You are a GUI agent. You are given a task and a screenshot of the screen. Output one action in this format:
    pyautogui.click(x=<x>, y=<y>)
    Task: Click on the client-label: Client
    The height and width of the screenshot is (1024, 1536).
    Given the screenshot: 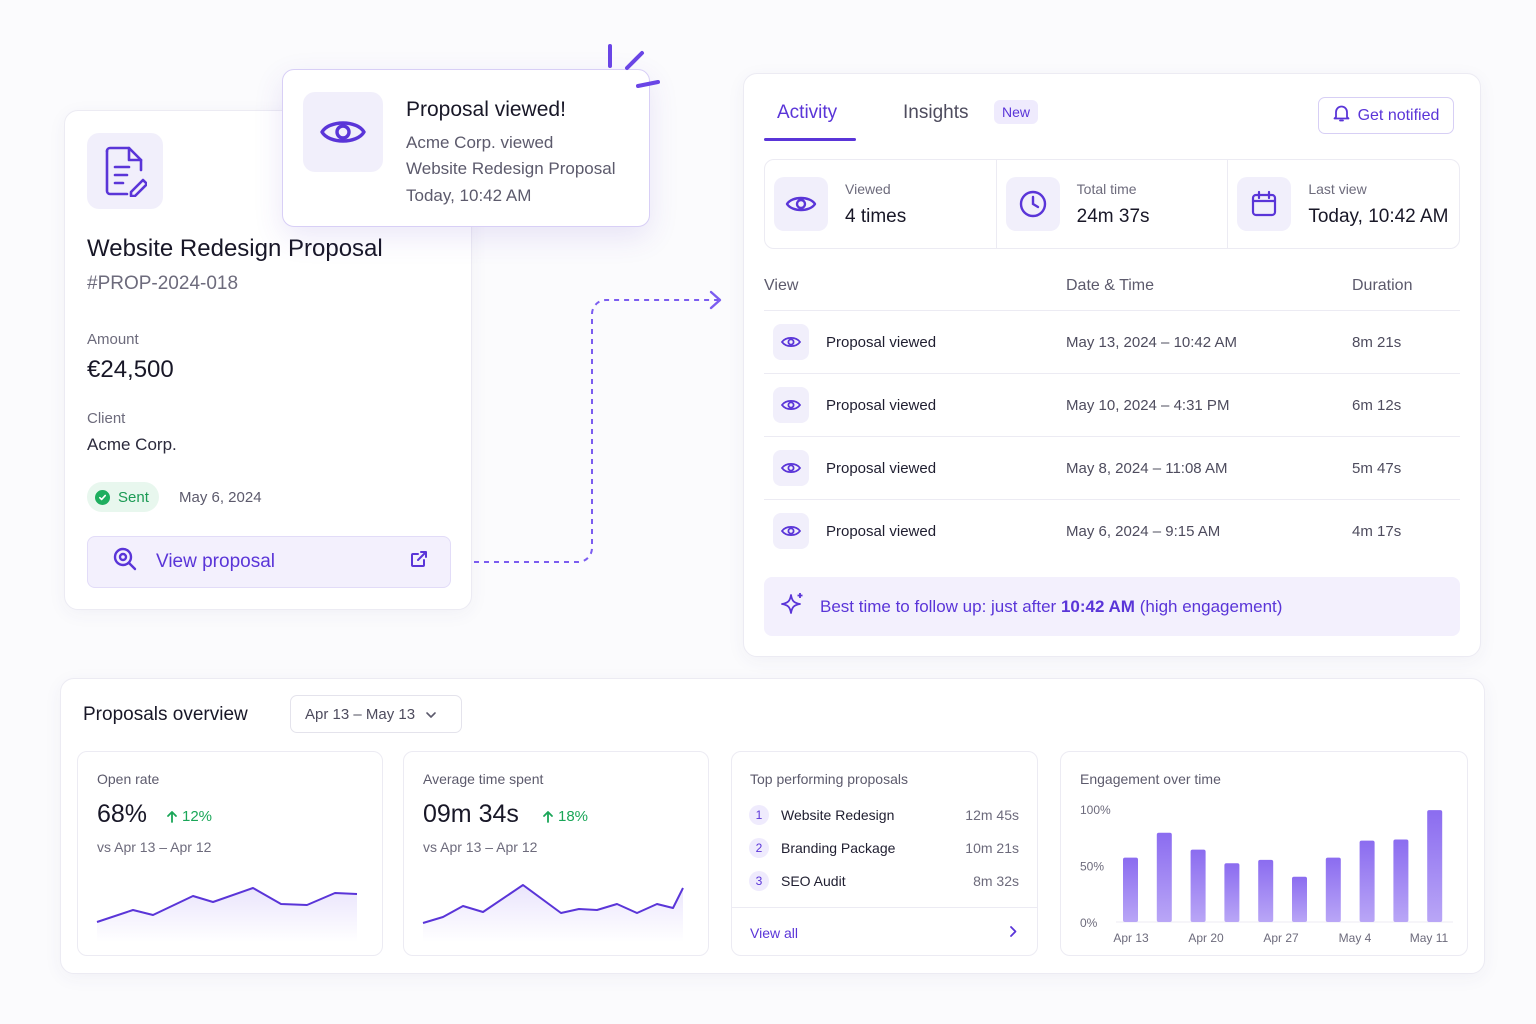 What is the action you would take?
    pyautogui.click(x=106, y=418)
    